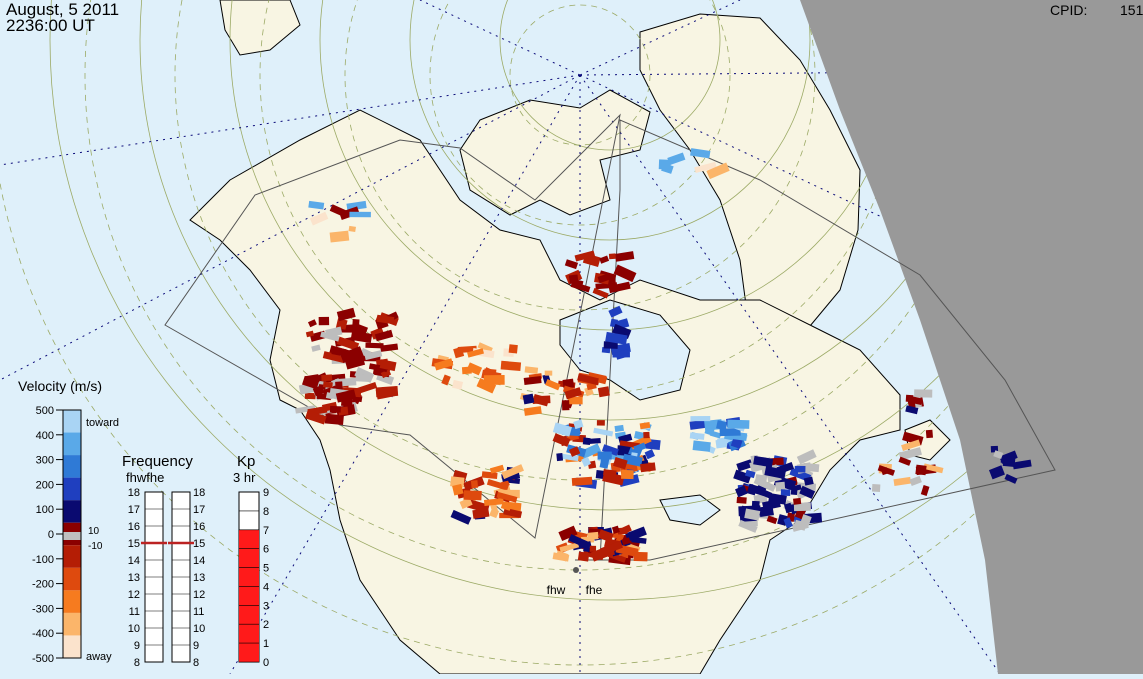  Describe the element at coordinates (253, 578) in the screenshot. I see `kp-panel: 9 8 7 6 5 4 3 2 1 0` at that location.